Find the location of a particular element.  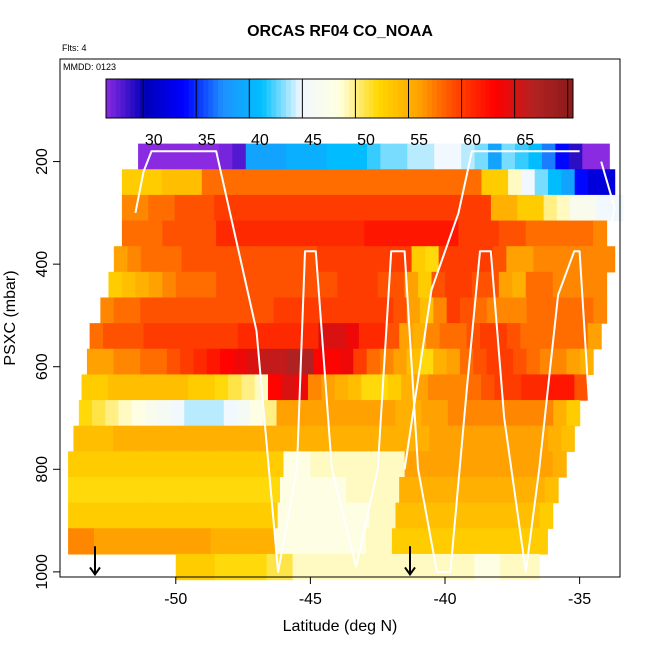

x-tick-label: -40 is located at coordinates (444, 599).